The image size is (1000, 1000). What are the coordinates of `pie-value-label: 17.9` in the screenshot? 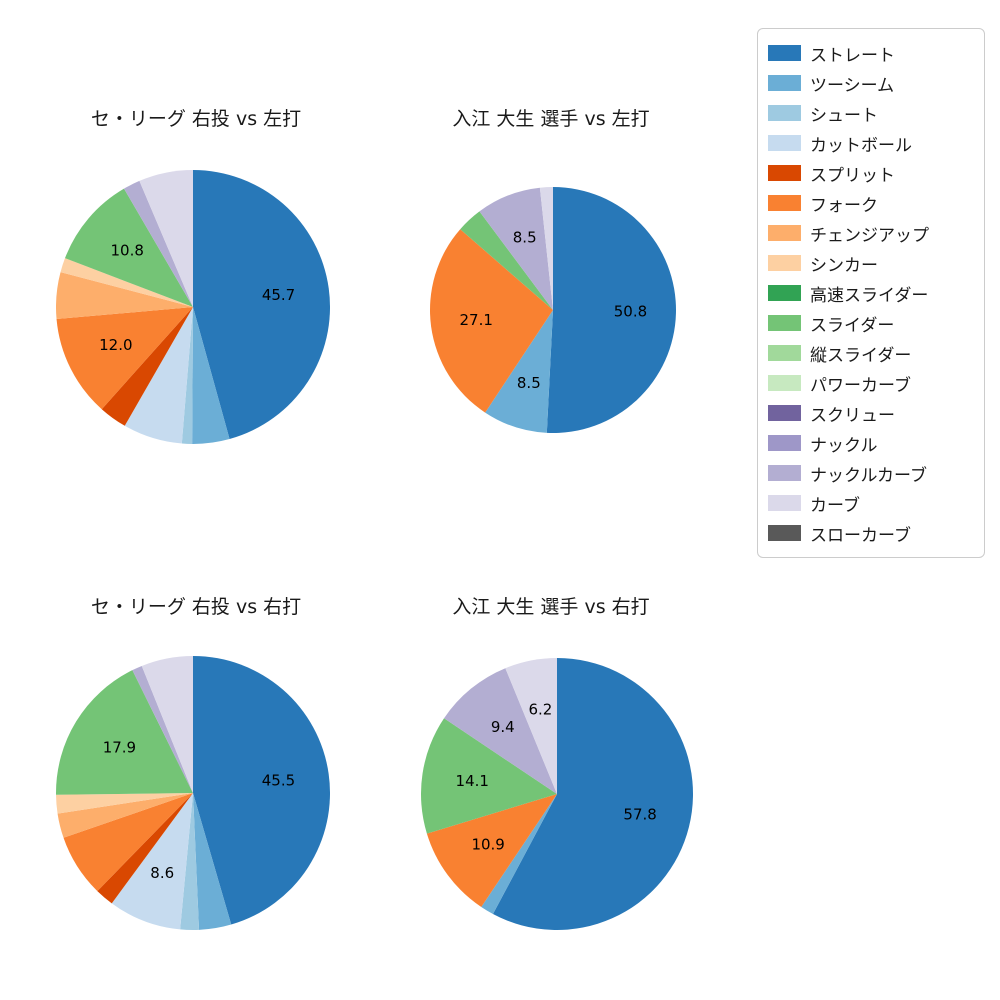 It's located at (119, 747).